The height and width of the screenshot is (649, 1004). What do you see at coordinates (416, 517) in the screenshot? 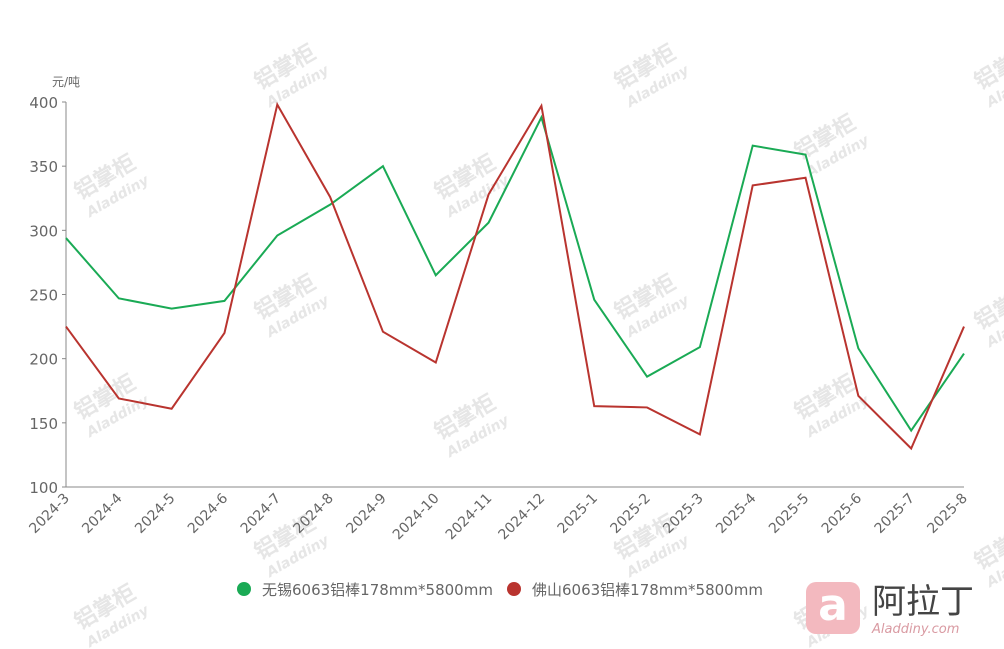
I see `x-tick-label: 2024-10` at bounding box center [416, 517].